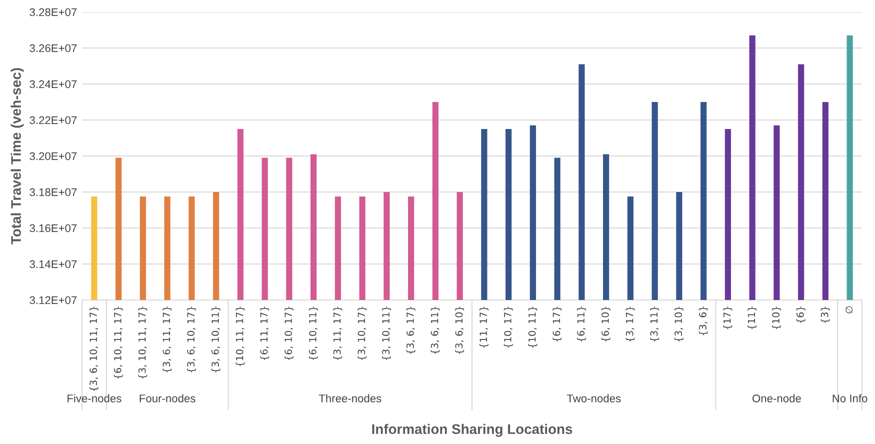  What do you see at coordinates (53, 192) in the screenshot?
I see `y-tick-label: 3.18E+07` at bounding box center [53, 192].